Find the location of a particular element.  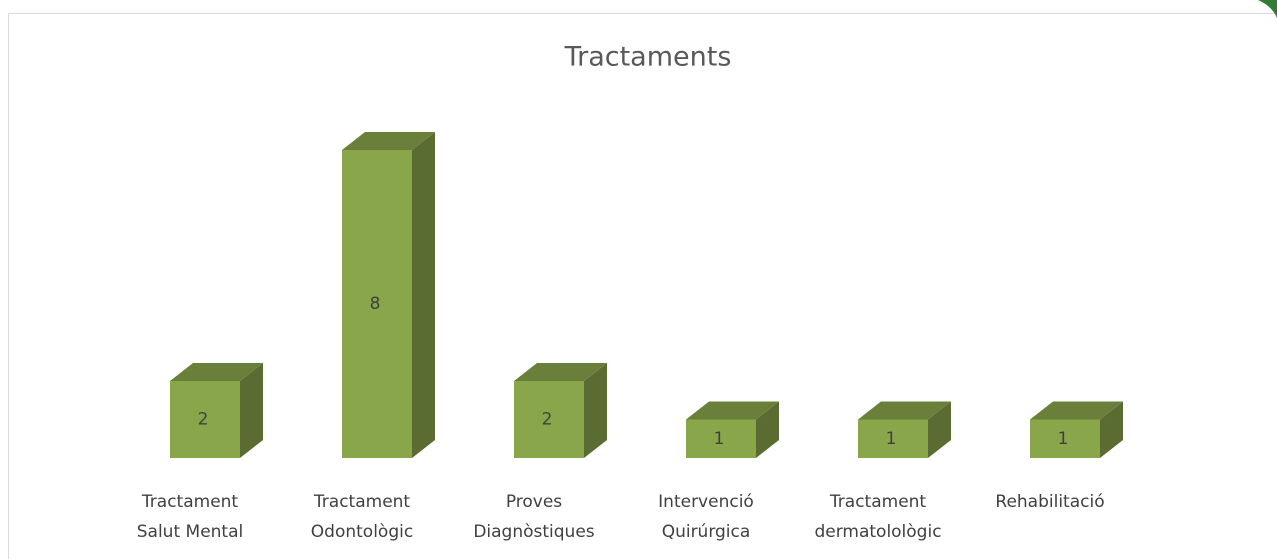

x-tick-label: Tractament dermatolològic is located at coordinates (878, 517).